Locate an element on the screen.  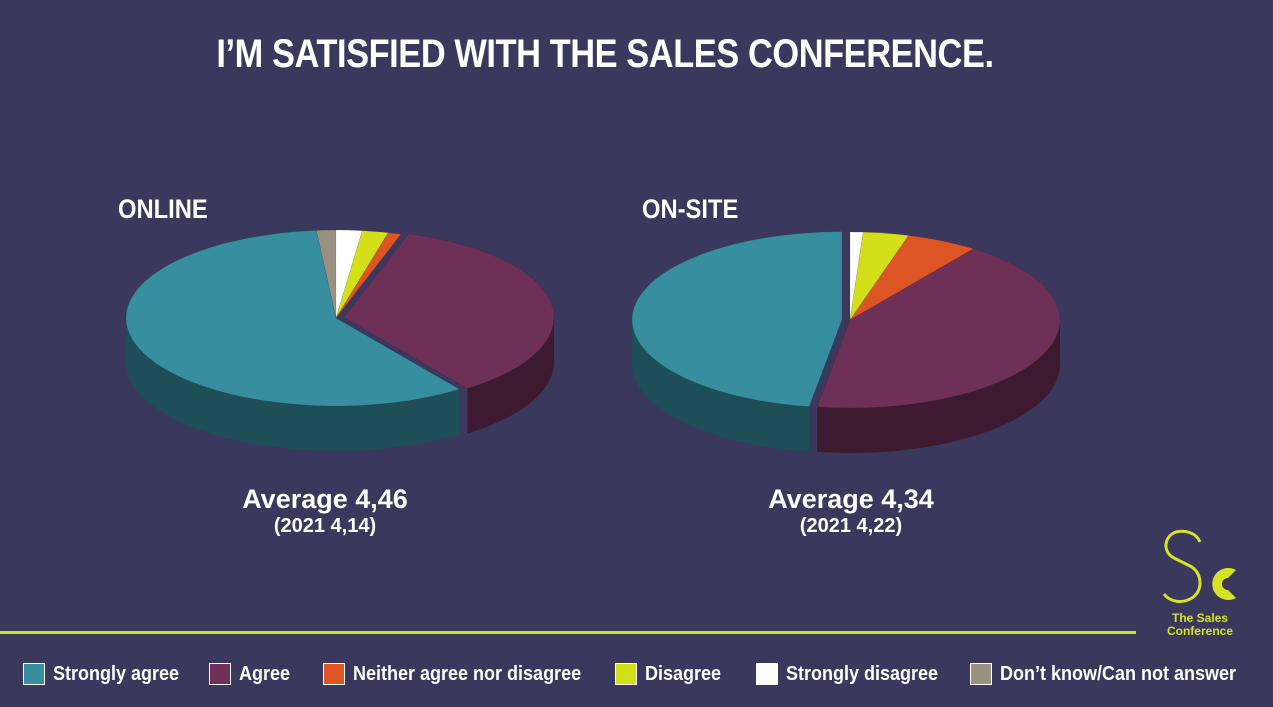
legend-item-agree: Agree is located at coordinates (252, 674).